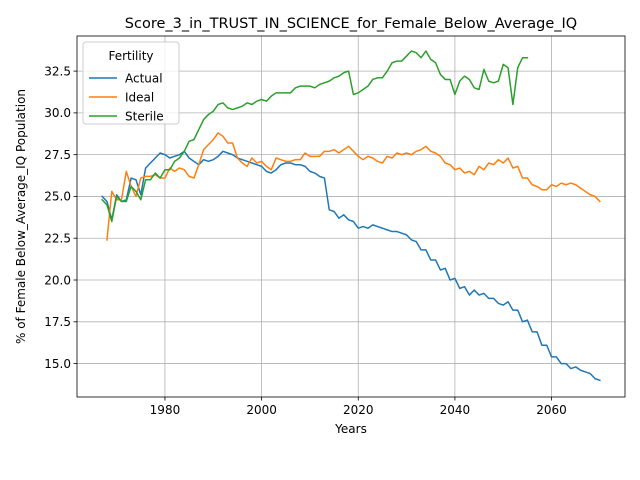 This screenshot has width=640, height=480. Describe the element at coordinates (57, 280) in the screenshot. I see `y-tick-label: 20.0` at that location.